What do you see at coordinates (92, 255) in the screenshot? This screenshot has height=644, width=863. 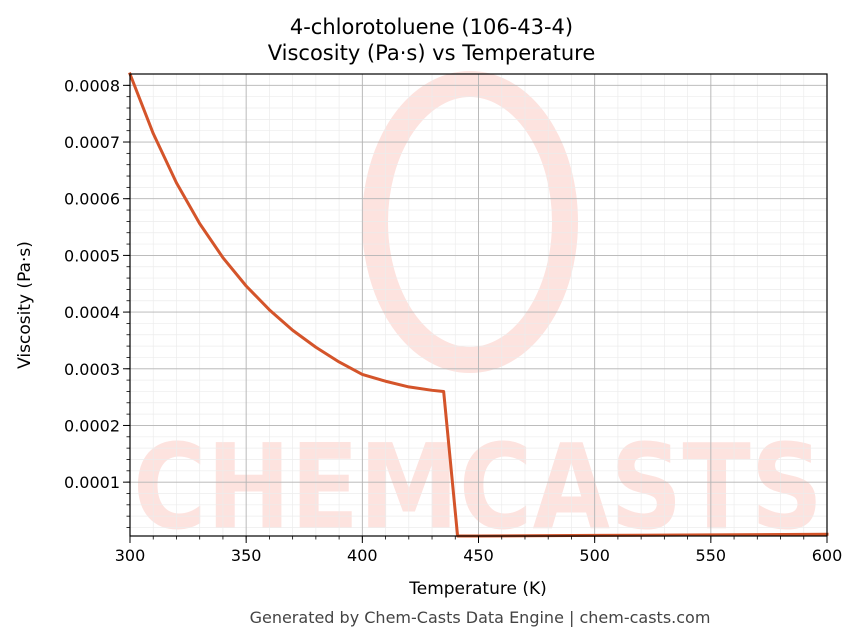 I see `y-tick-label: 0.0005` at bounding box center [92, 255].